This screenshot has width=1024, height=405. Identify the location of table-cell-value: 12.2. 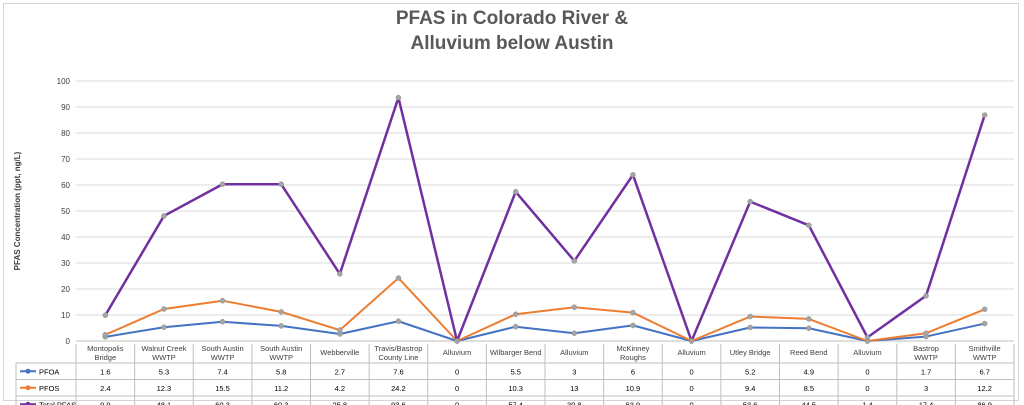
(984, 388).